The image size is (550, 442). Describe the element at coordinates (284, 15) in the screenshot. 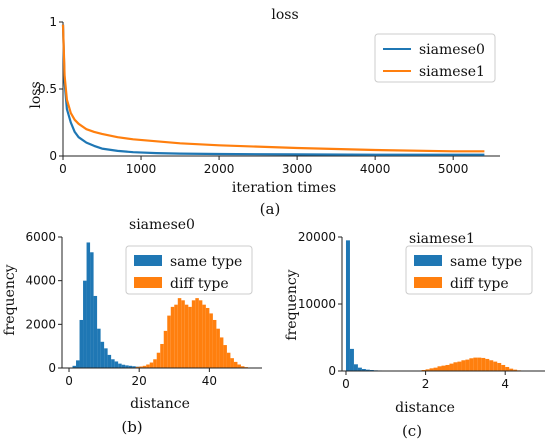

I see `chart-title: loss` at that location.